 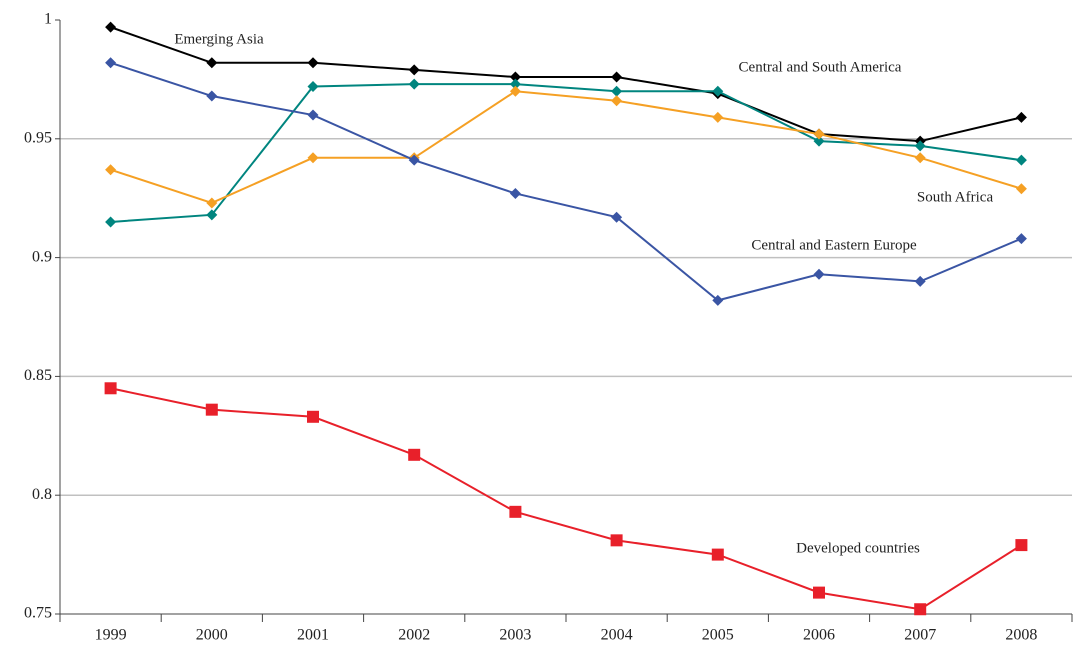 What do you see at coordinates (42, 494) in the screenshot?
I see `y-tick-label: 0.8` at bounding box center [42, 494].